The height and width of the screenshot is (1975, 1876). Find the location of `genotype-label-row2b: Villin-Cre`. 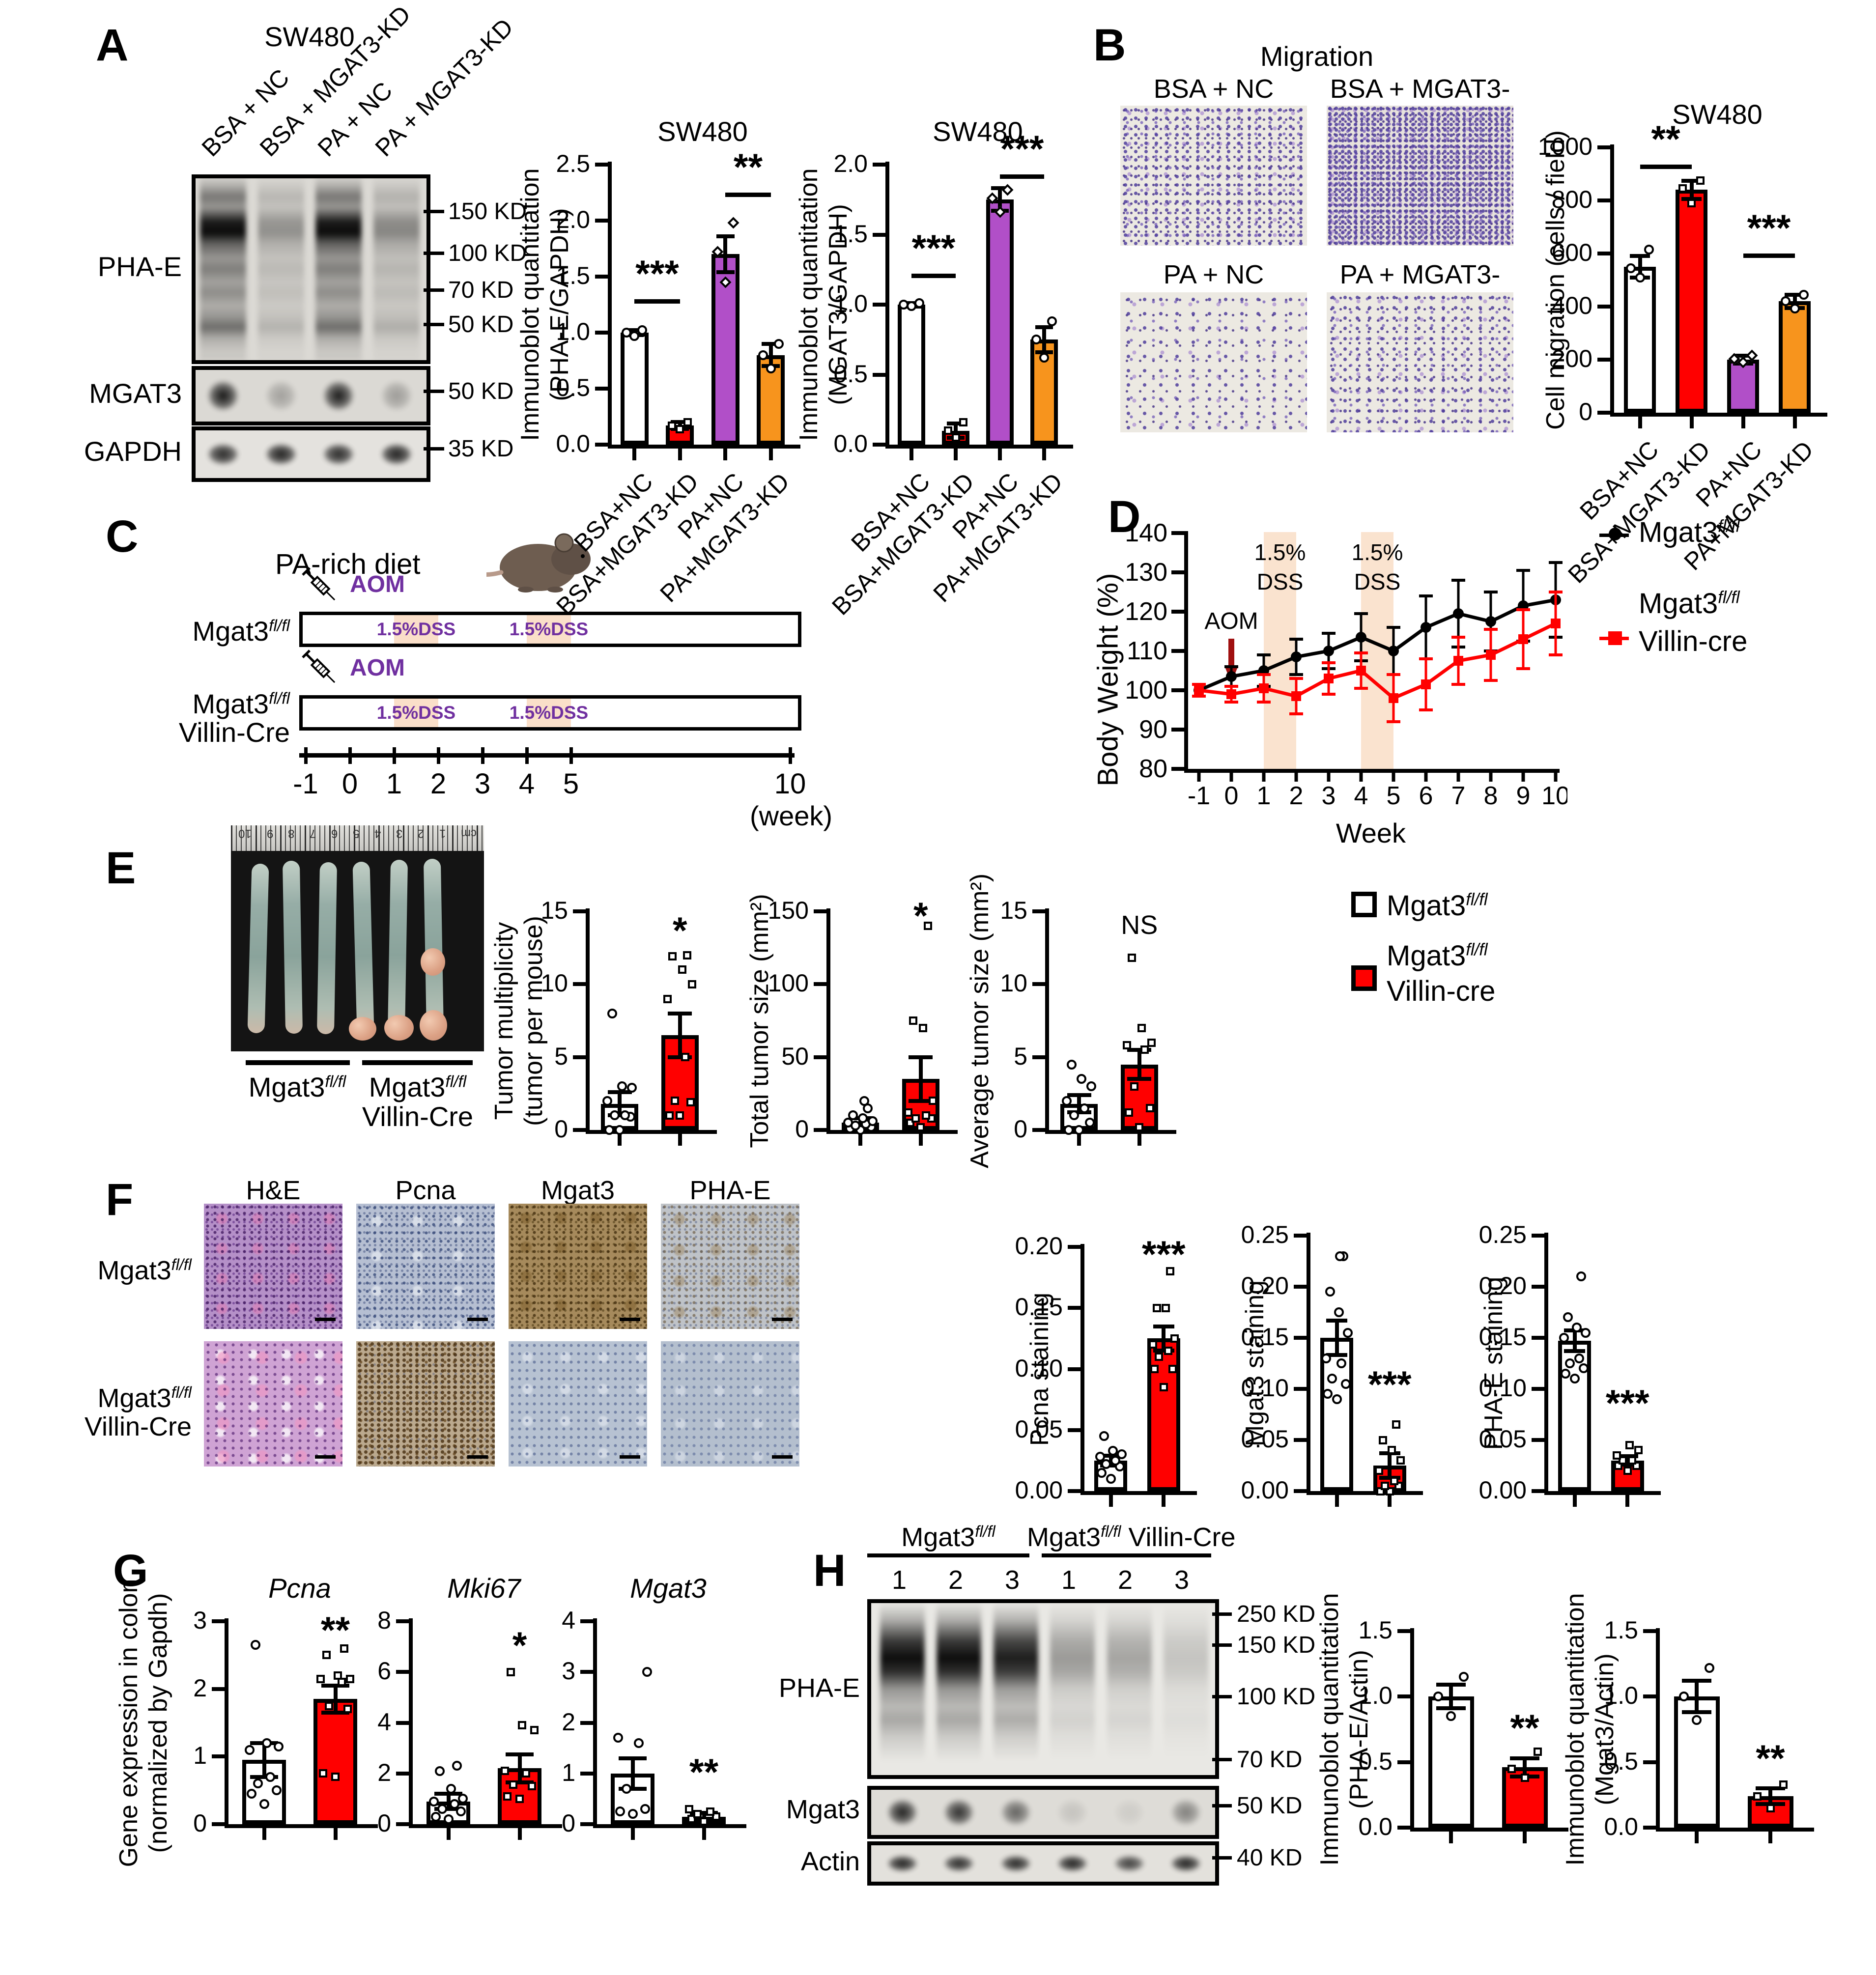

genotype-label-row2b: Villin-Cre is located at coordinates (234, 732).